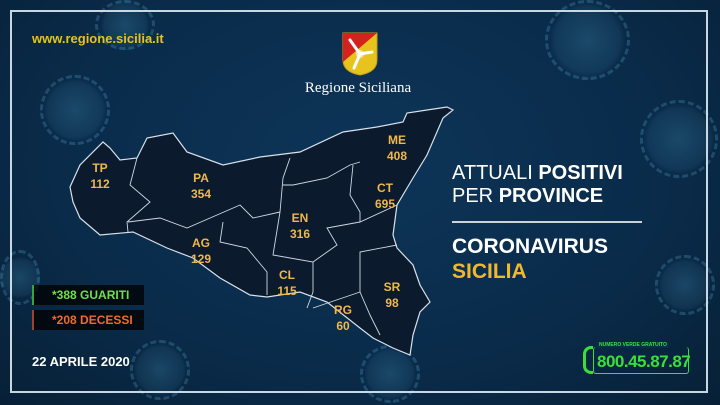 Image resolution: width=720 pixels, height=405 pixels. What do you see at coordinates (580, 173) in the screenshot?
I see `title-bold: POSITIVI` at bounding box center [580, 173].